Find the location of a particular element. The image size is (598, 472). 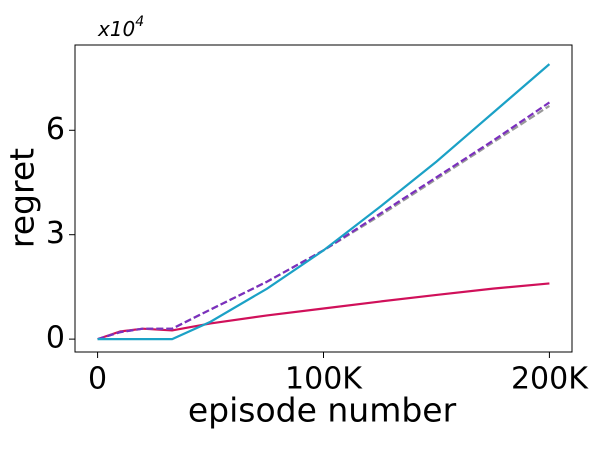

y-multiplier-exponent: 4 is located at coordinates (139, 22).